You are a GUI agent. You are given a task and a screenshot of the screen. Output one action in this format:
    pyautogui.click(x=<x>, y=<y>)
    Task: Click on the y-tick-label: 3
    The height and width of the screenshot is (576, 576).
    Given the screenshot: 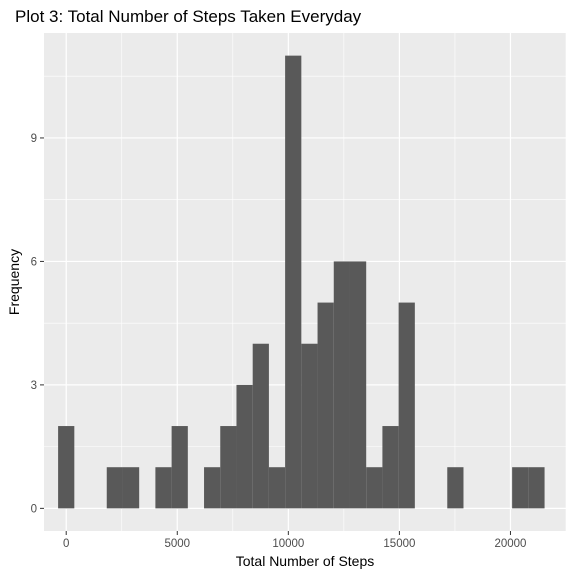 What is the action you would take?
    pyautogui.click(x=34, y=386)
    